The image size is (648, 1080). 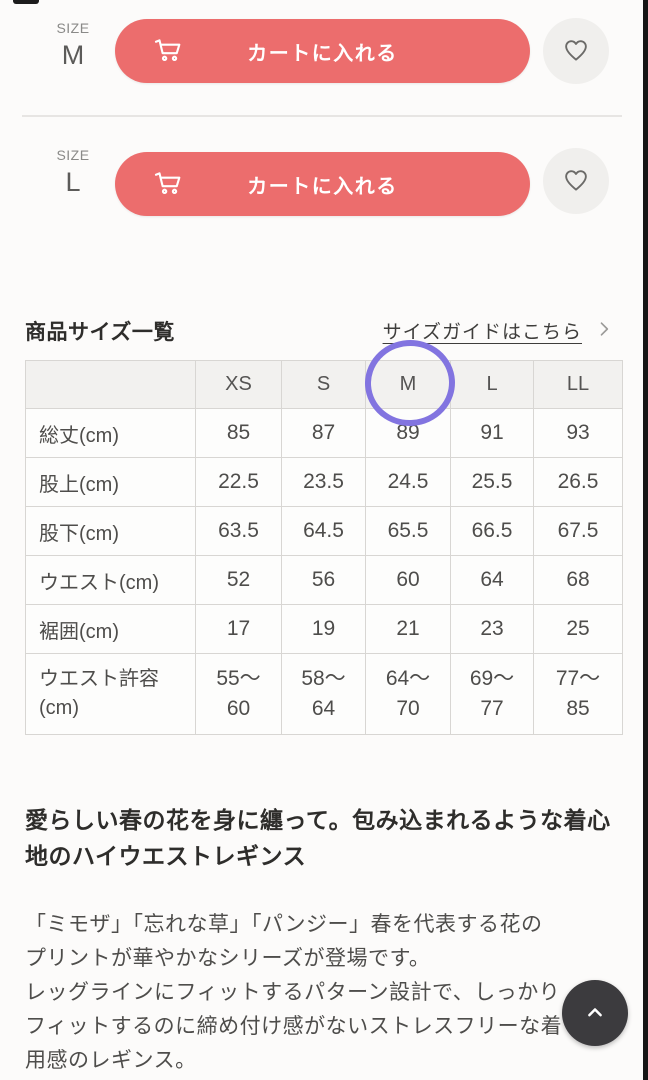 I want to click on cell: 87, so click(x=323, y=433).